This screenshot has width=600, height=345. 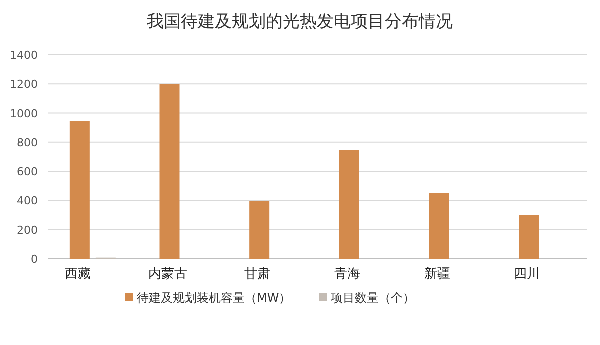 I want to click on x-tick-label: 甘肃, so click(x=257, y=274).